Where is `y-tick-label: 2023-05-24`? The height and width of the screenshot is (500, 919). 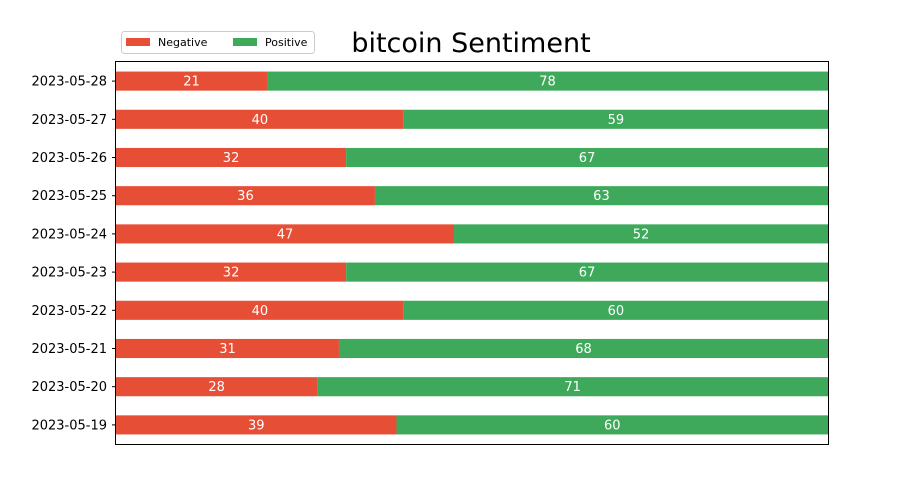 y-tick-label: 2023-05-24 is located at coordinates (69, 234).